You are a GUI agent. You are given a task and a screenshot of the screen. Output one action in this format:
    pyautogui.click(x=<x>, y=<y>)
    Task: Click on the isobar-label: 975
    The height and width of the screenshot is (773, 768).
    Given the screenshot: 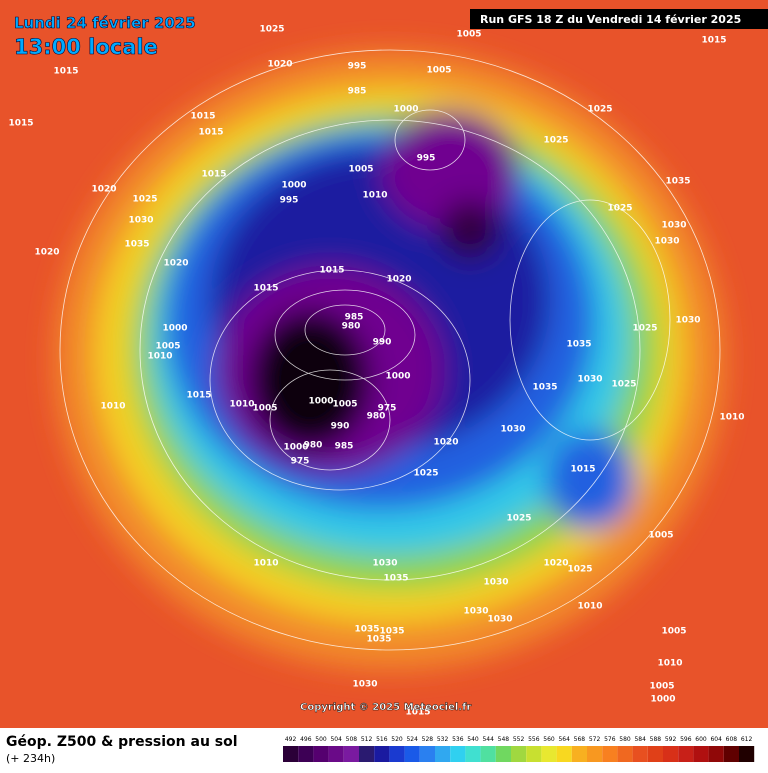 What is the action you would take?
    pyautogui.click(x=300, y=462)
    